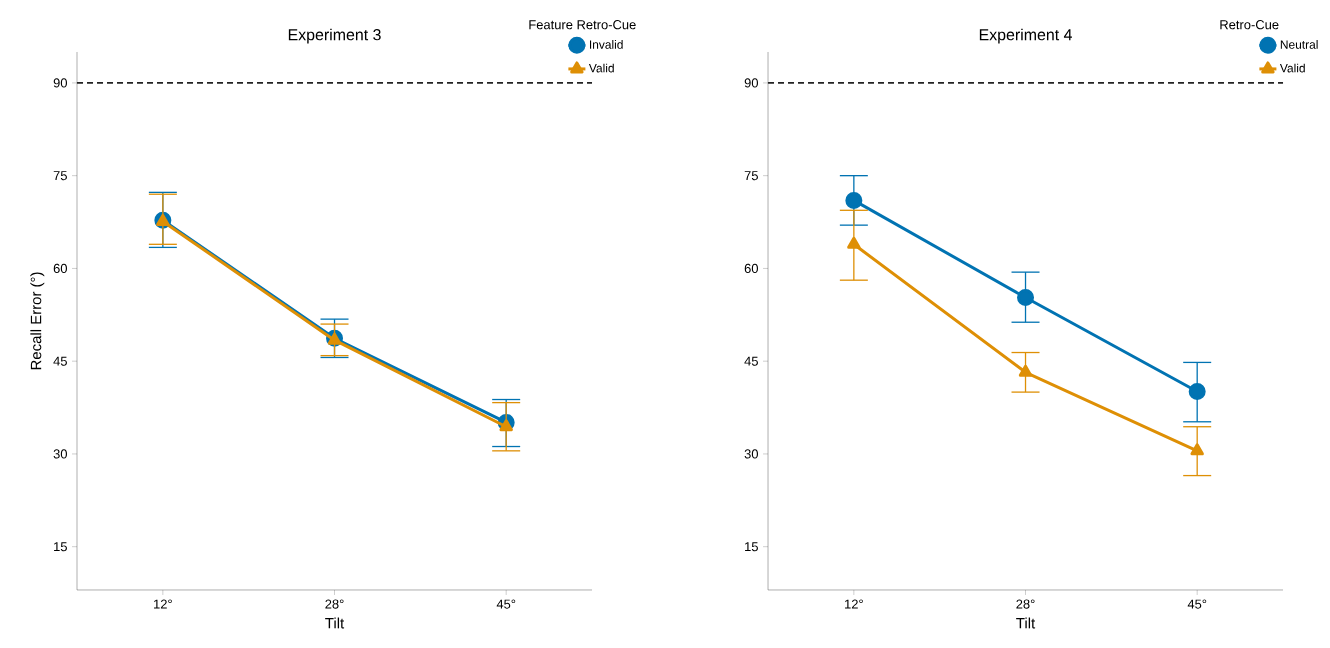 The image size is (1330, 648). Describe the element at coordinates (334, 36) in the screenshot. I see `chart-title: Experiment 3` at that location.